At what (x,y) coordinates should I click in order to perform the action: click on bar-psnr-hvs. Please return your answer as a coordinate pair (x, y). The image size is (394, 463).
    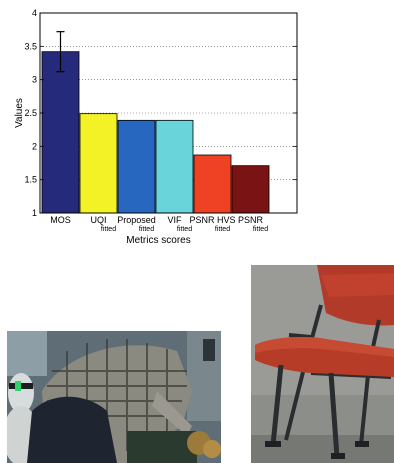
    Looking at the image, I should click on (212, 184).